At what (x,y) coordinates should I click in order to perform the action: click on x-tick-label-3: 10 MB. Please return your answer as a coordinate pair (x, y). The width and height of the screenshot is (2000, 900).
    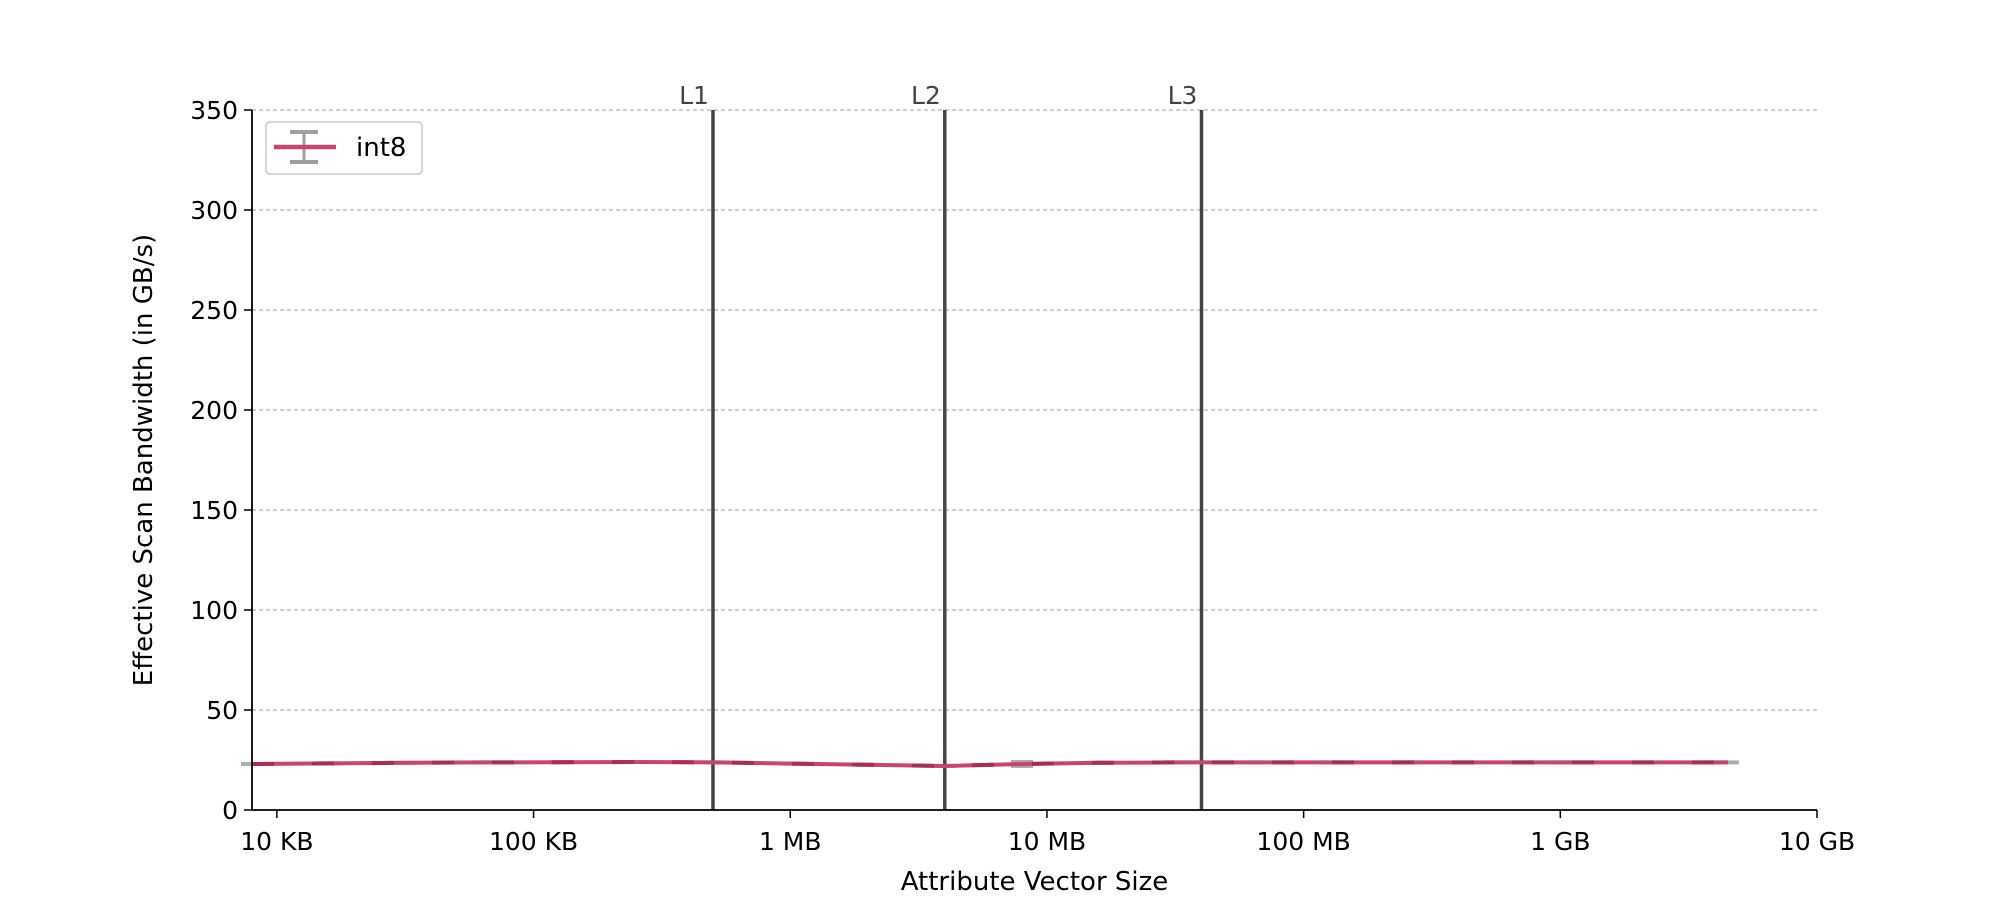
    Looking at the image, I should click on (1047, 841).